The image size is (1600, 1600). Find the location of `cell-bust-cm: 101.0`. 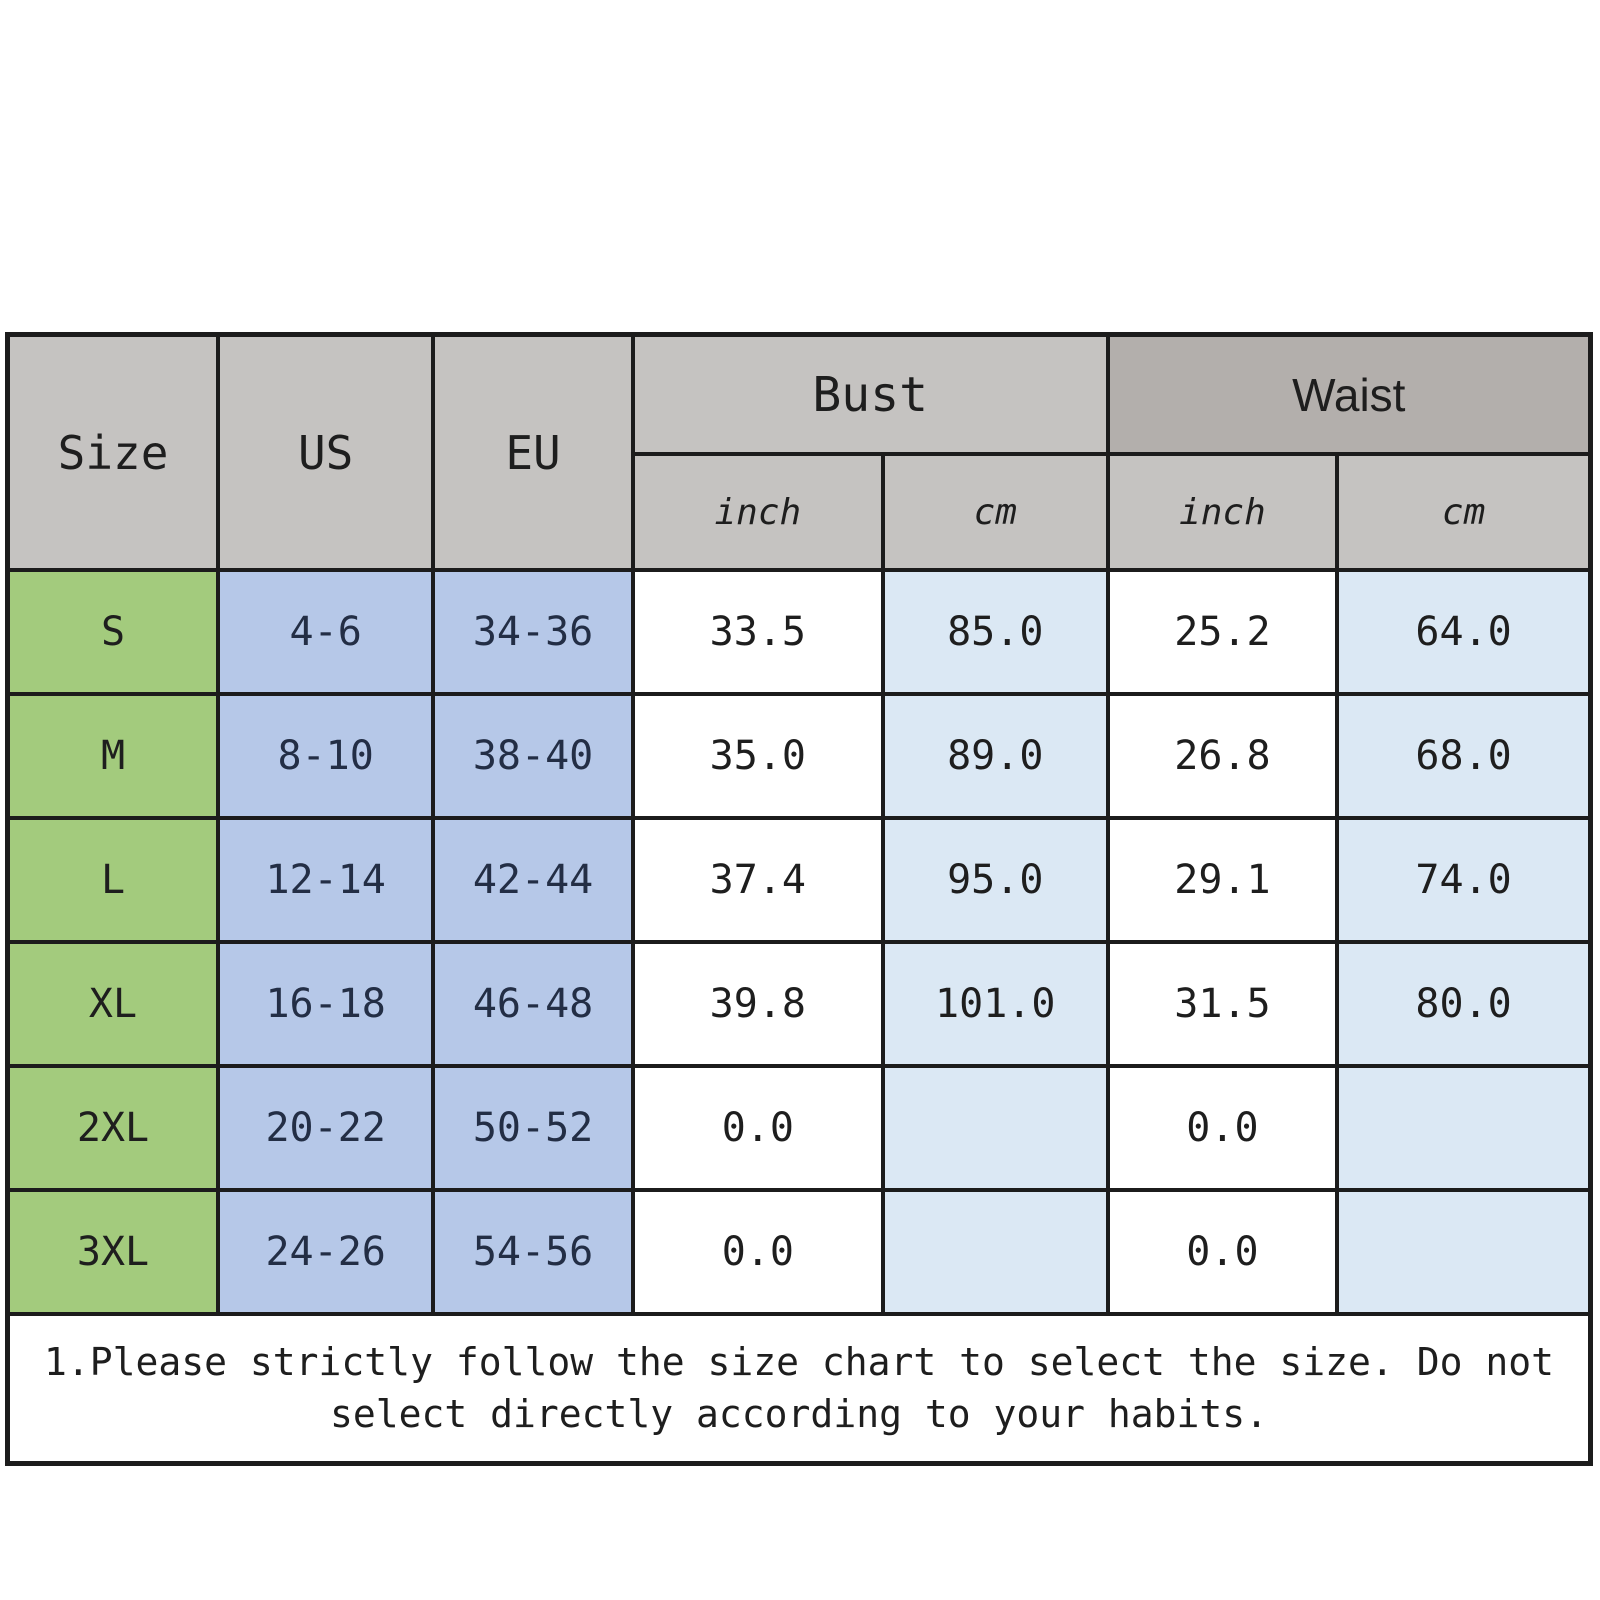

cell-bust-cm: 101.0 is located at coordinates (995, 1004).